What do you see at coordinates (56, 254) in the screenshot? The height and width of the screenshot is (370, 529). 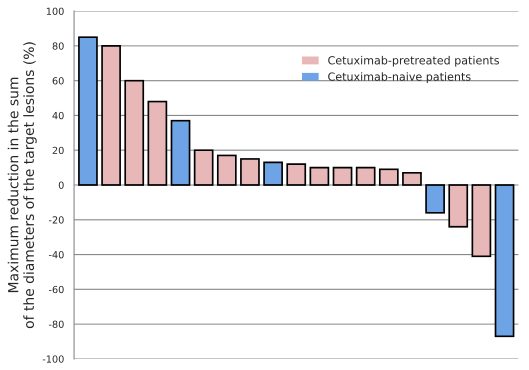 I see `y-tick-label: -40` at bounding box center [56, 254].